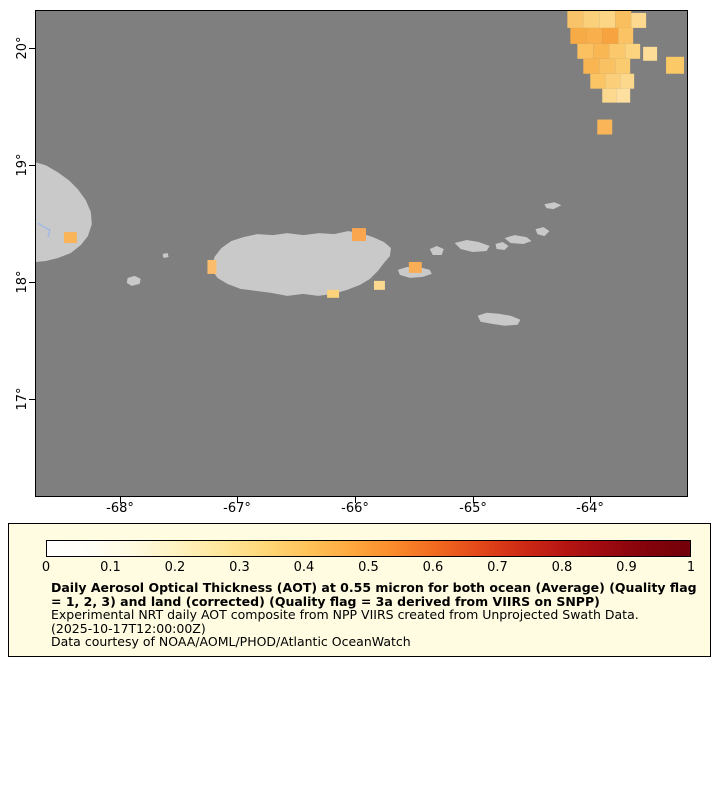  Describe the element at coordinates (626, 567) in the screenshot. I see `colorbar-tick-label: 0.9` at that location.